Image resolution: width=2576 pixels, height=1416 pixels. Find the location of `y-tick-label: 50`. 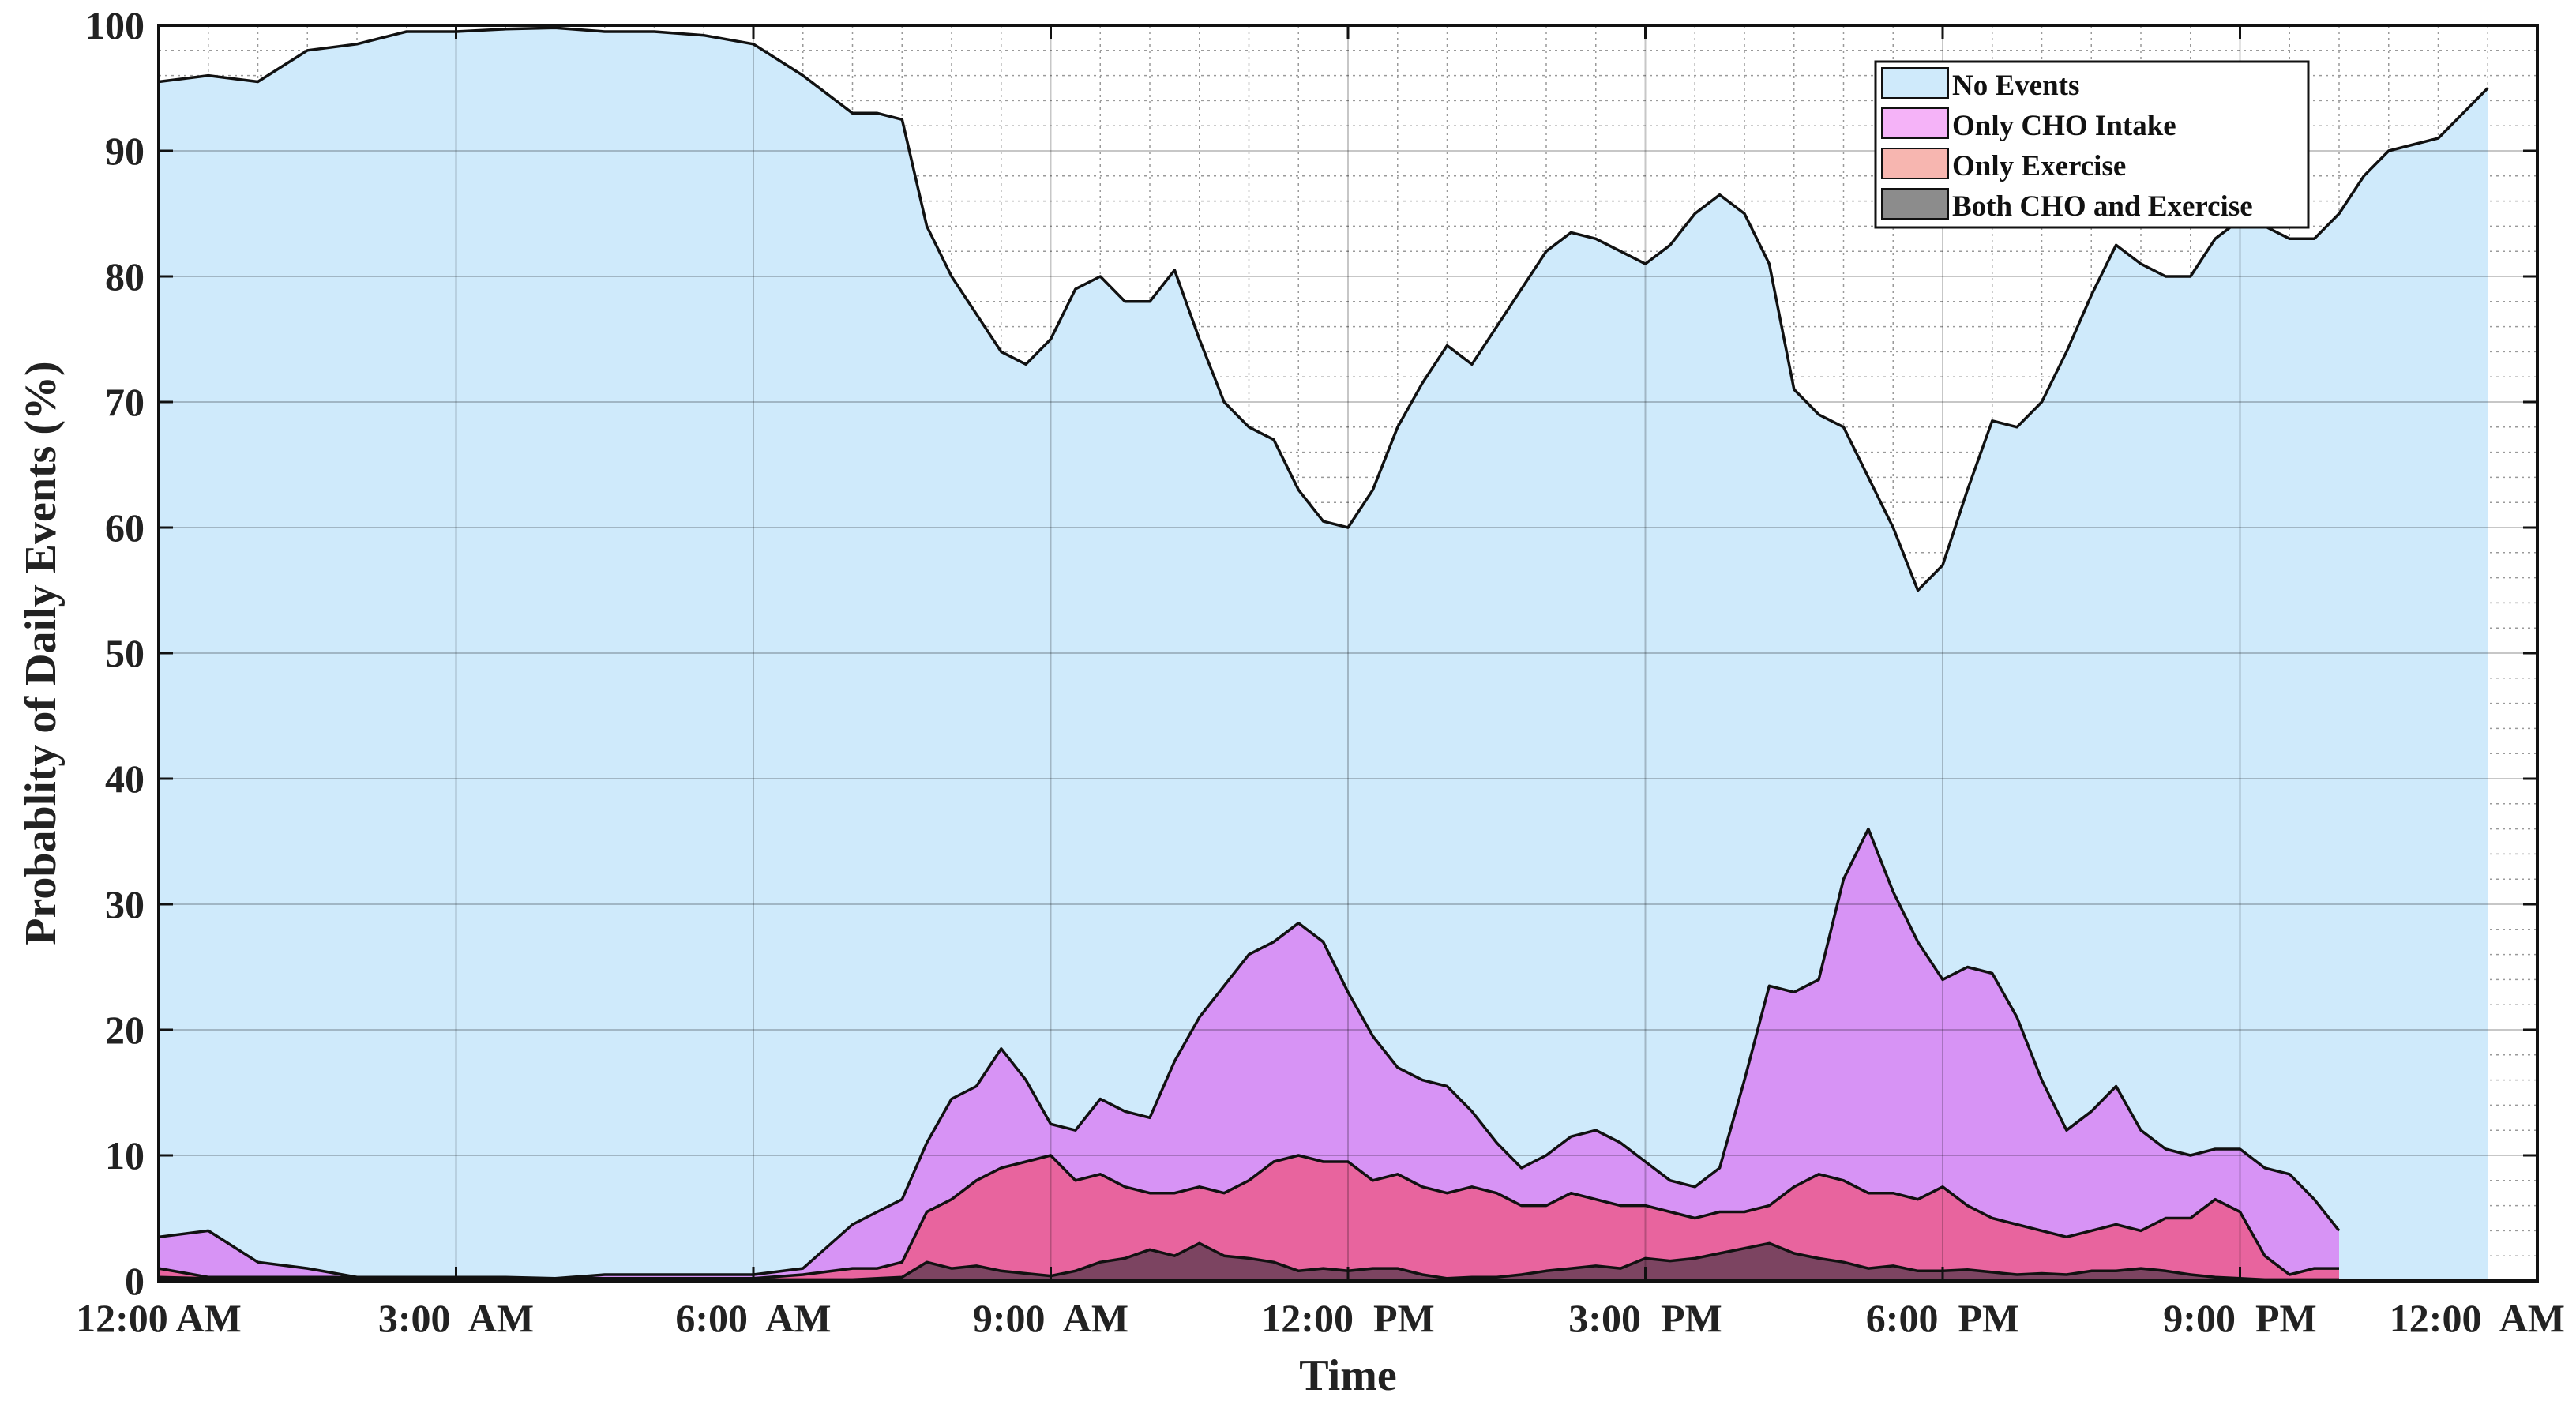

y-tick-label: 50 is located at coordinates (125, 653).